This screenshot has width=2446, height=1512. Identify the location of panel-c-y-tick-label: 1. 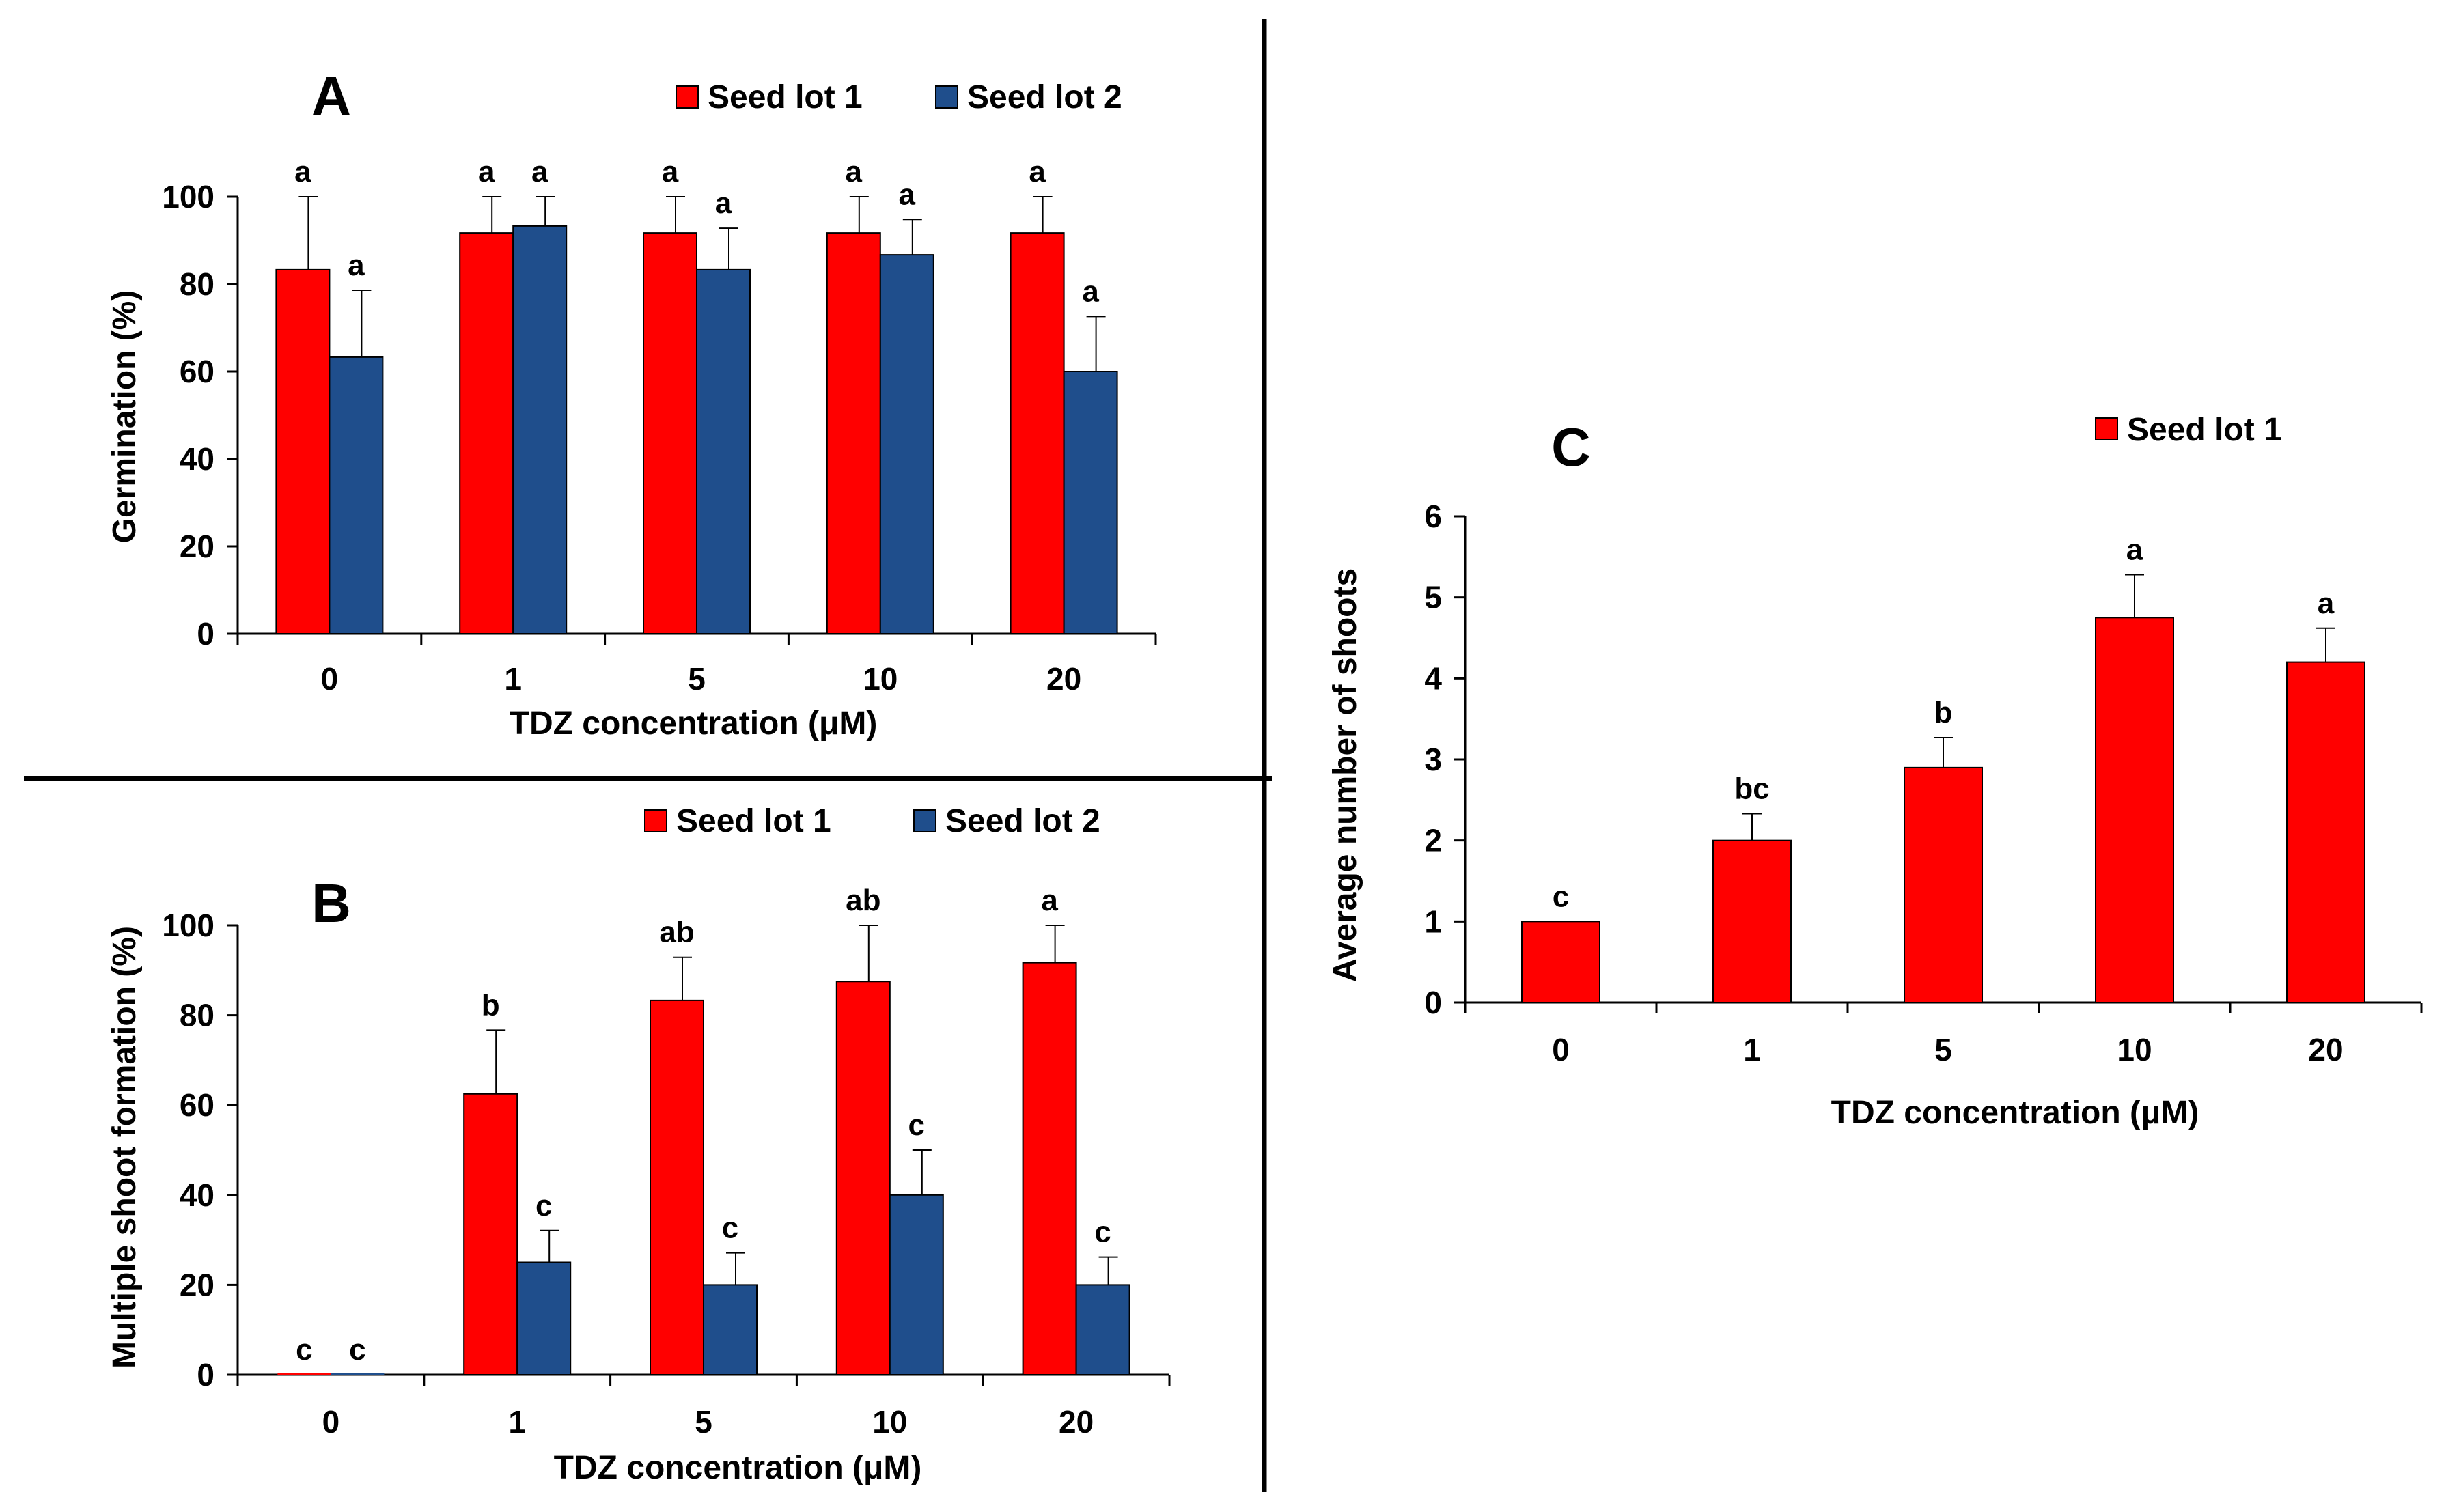
(1433, 921).